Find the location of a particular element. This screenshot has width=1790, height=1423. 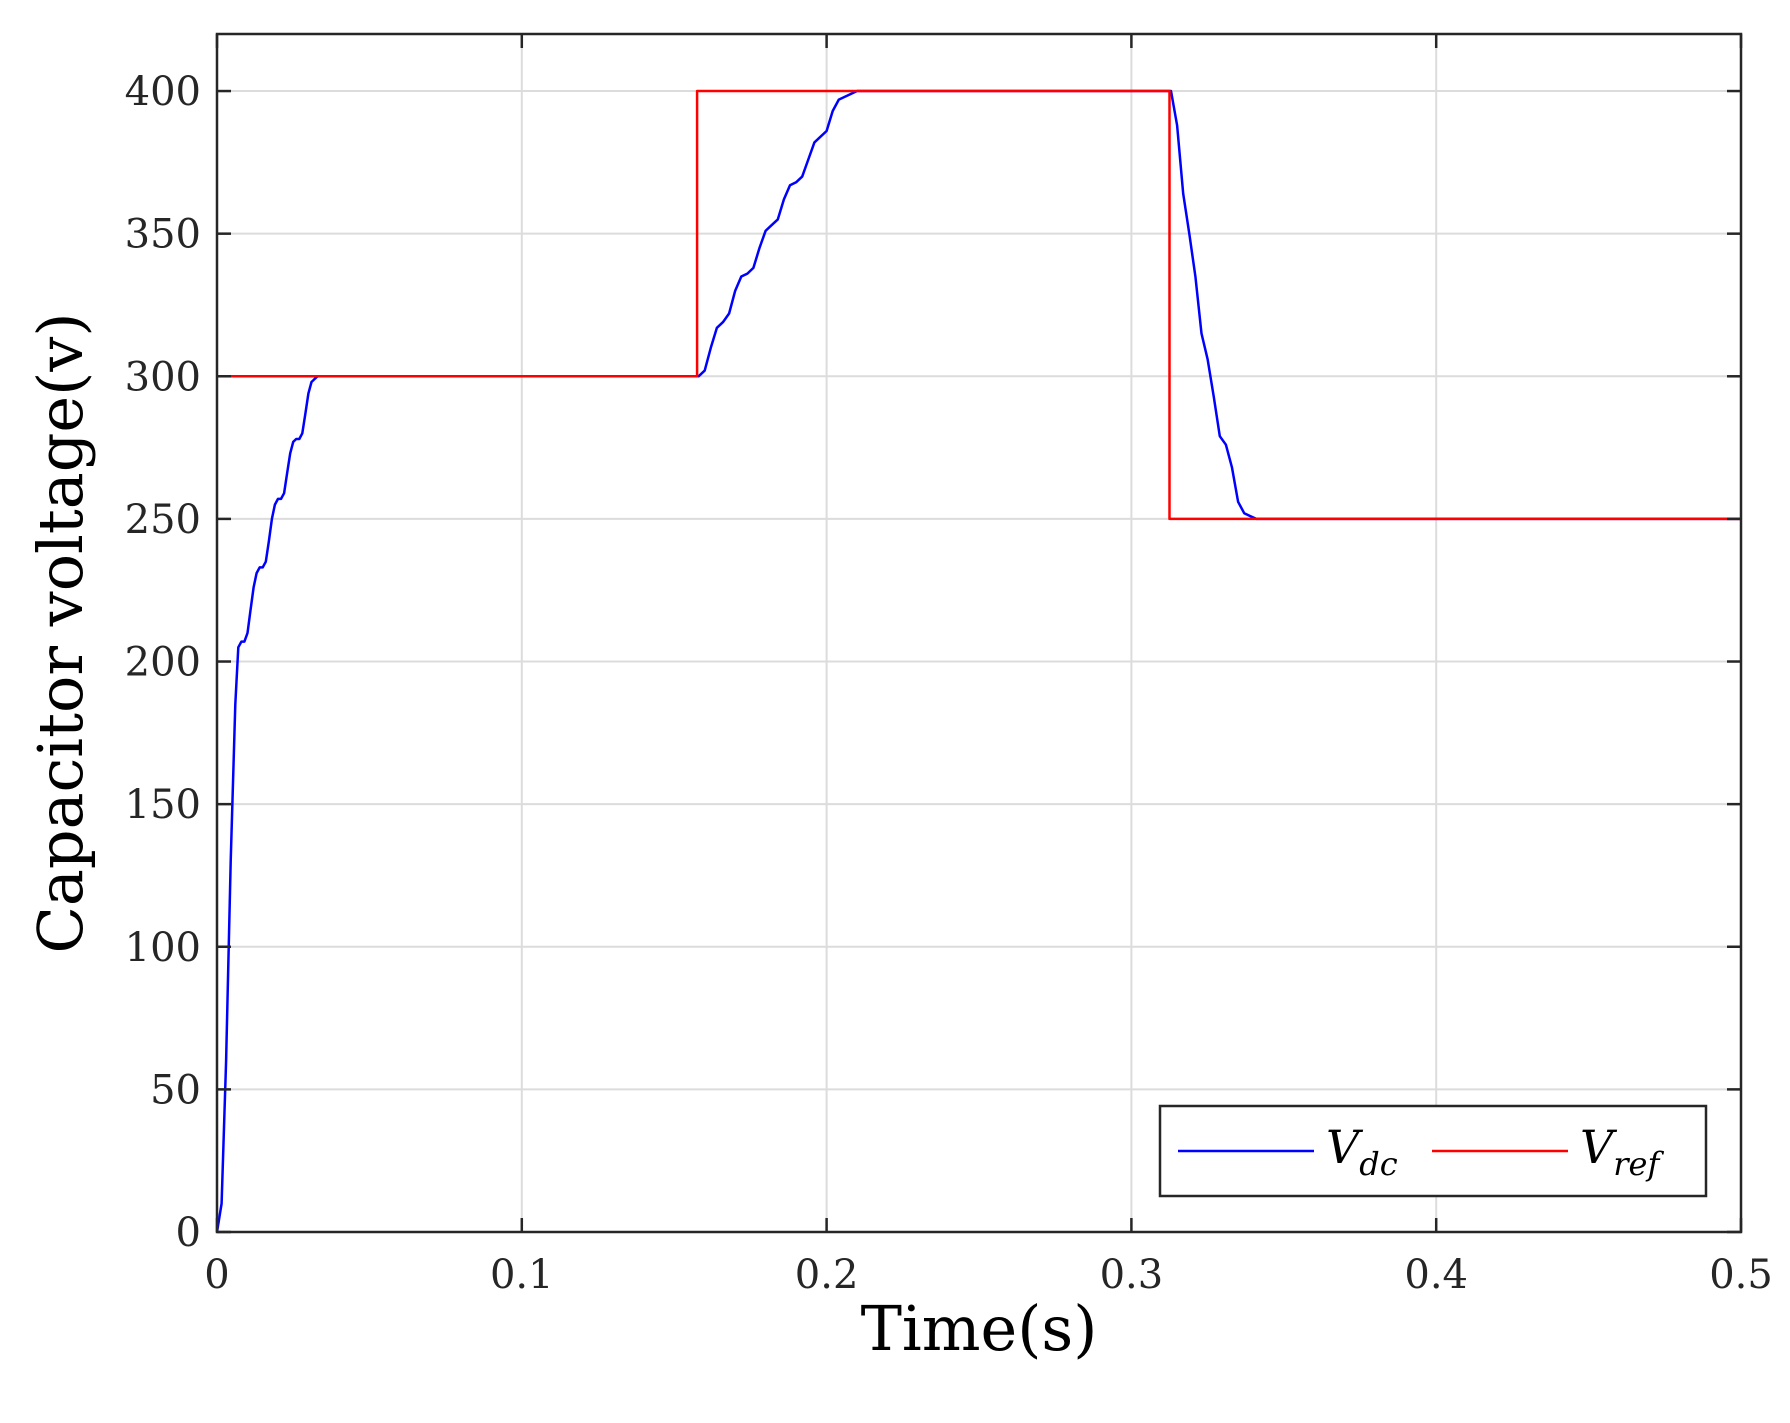

legend: Vdc Vref is located at coordinates (1433, 1151).